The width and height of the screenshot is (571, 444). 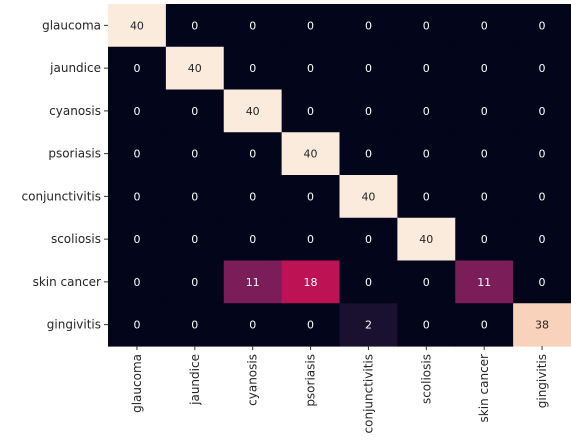 I want to click on cell-value-label: 18, so click(x=311, y=282).